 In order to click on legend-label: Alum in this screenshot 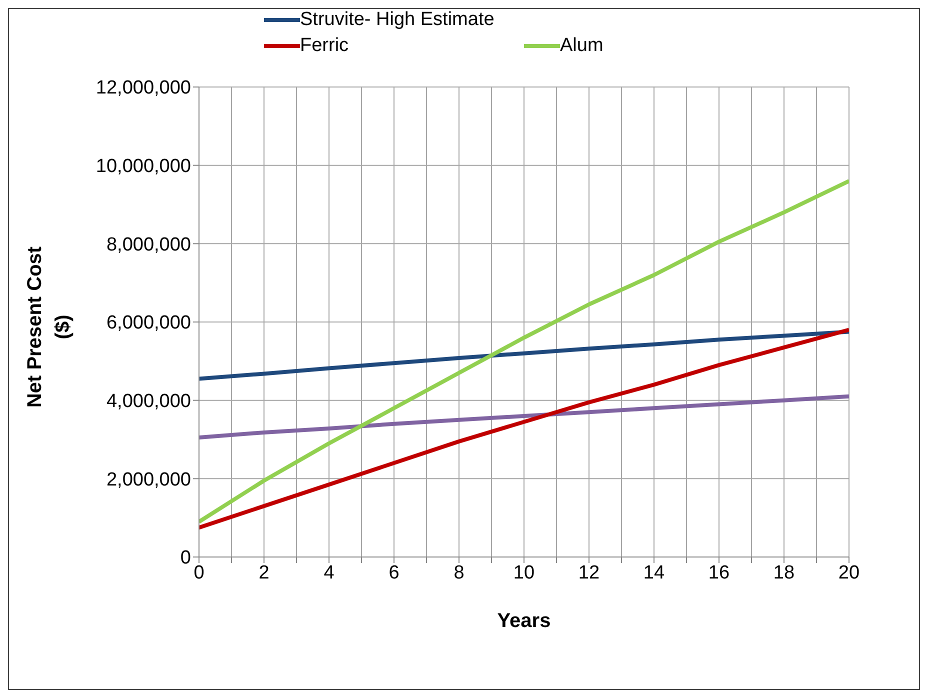, I will do `click(582, 46)`.